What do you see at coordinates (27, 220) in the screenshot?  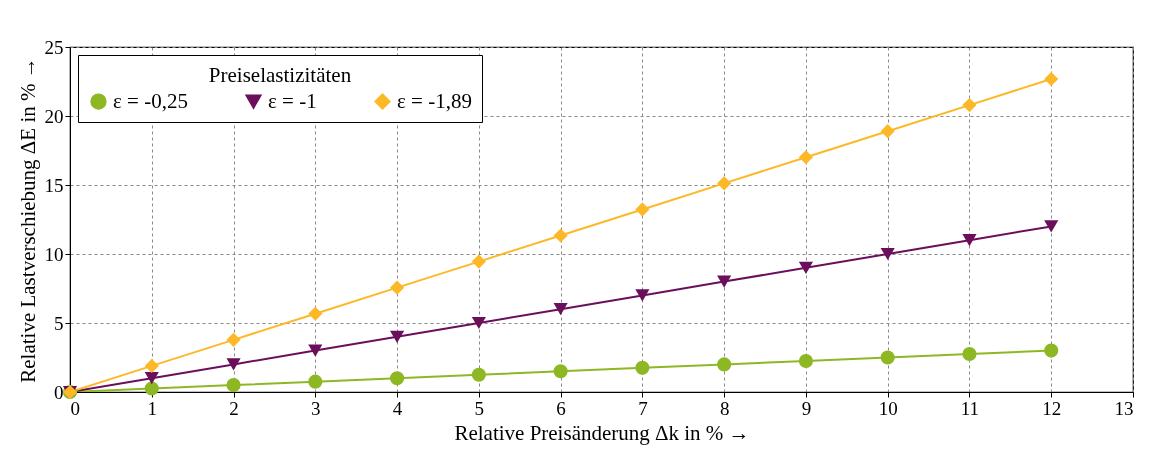 I see `y-axis-title: Relative Lastverschiebung ΔE in % →` at bounding box center [27, 220].